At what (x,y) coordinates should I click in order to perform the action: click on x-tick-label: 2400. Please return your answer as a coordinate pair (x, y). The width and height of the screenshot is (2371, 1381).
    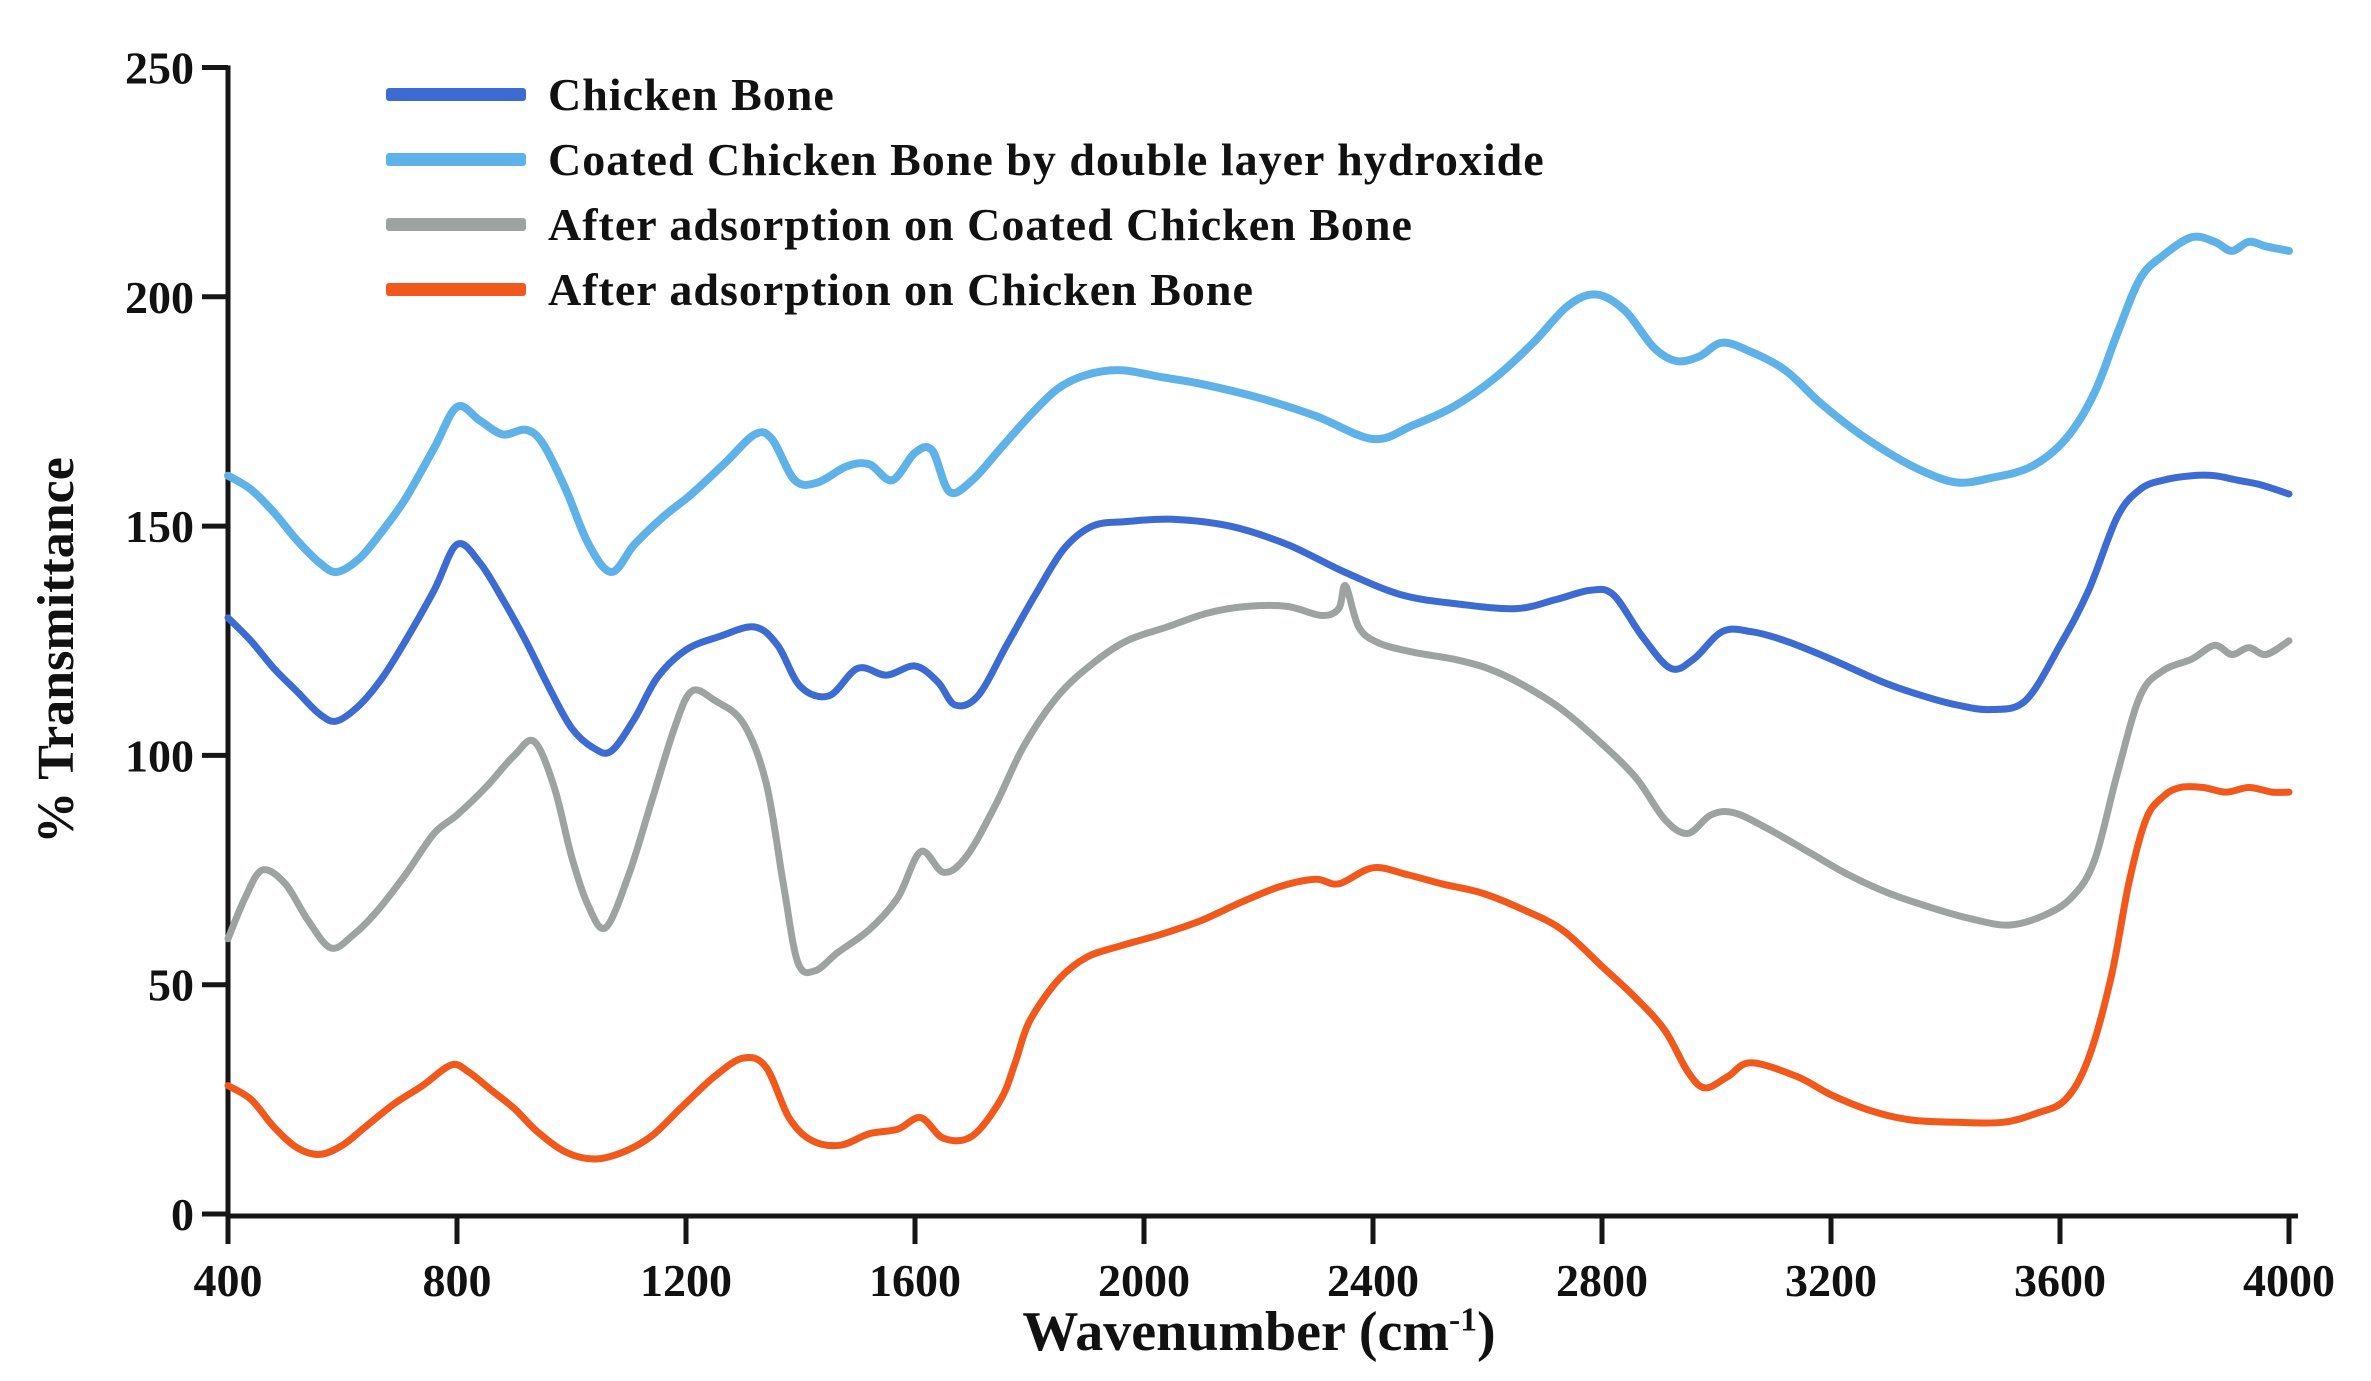
    Looking at the image, I should click on (1373, 1280).